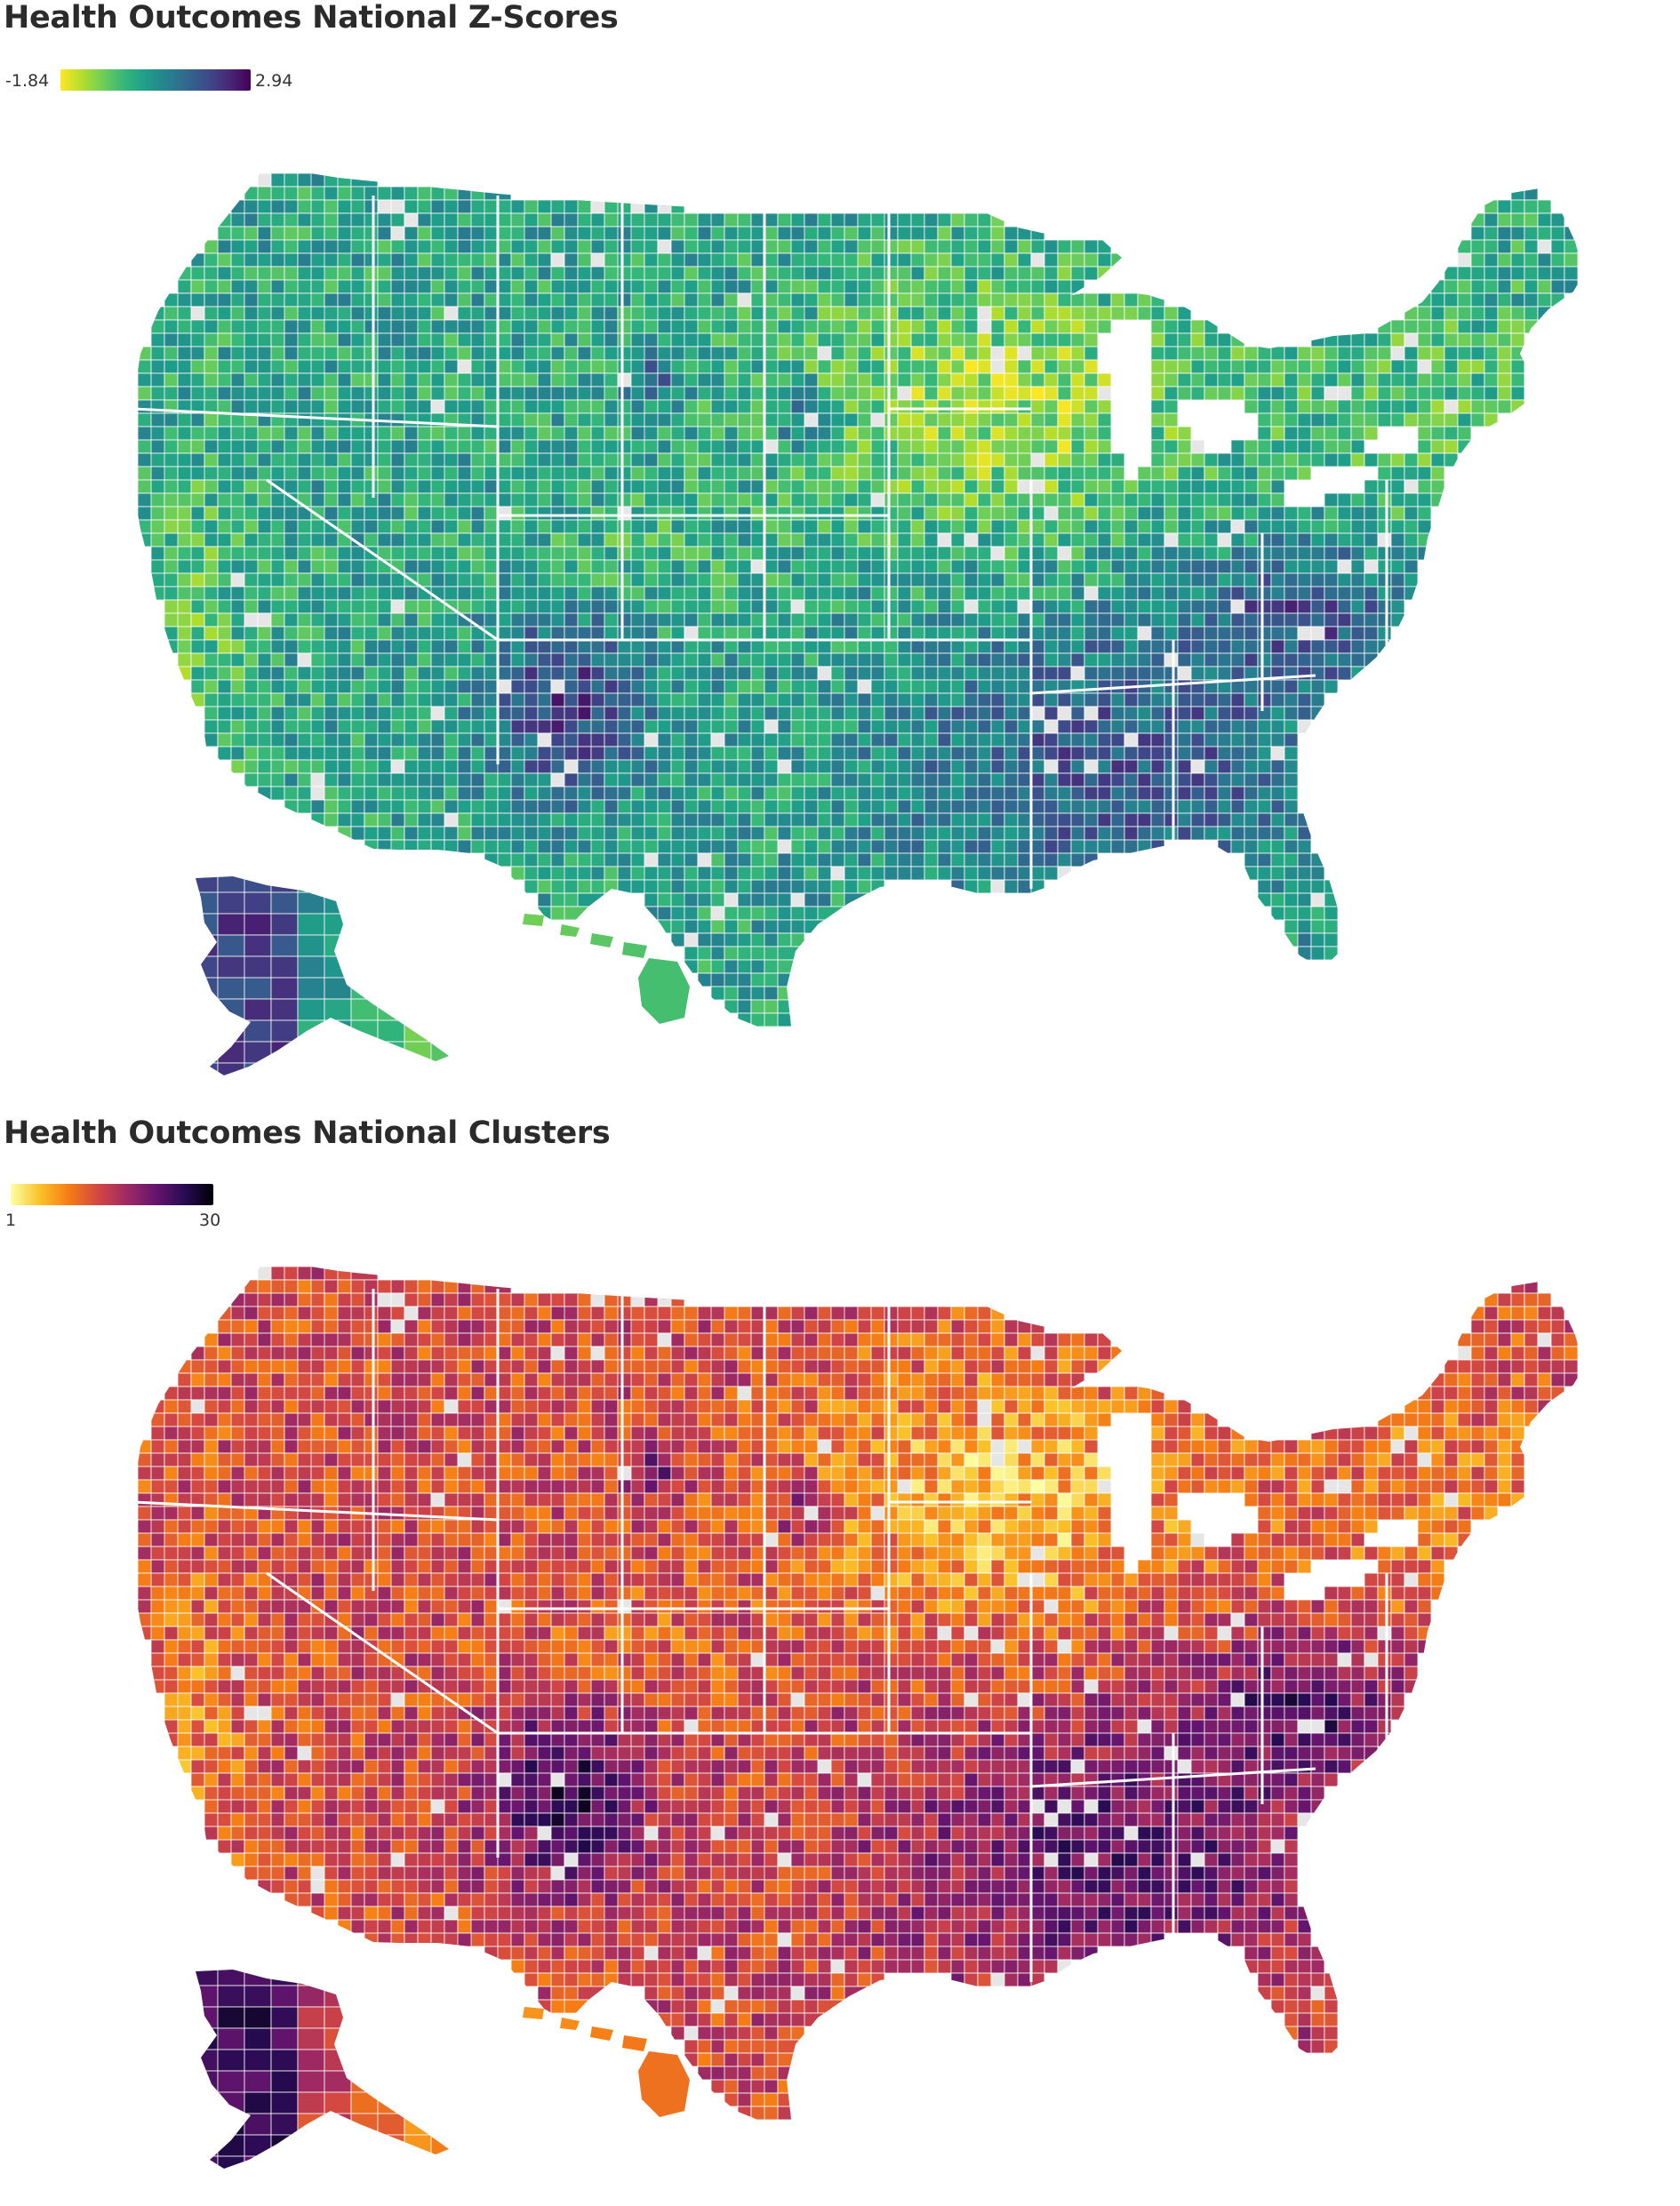  I want to click on cluster-map-title: Health Outcomes National Clusters, so click(307, 1133).